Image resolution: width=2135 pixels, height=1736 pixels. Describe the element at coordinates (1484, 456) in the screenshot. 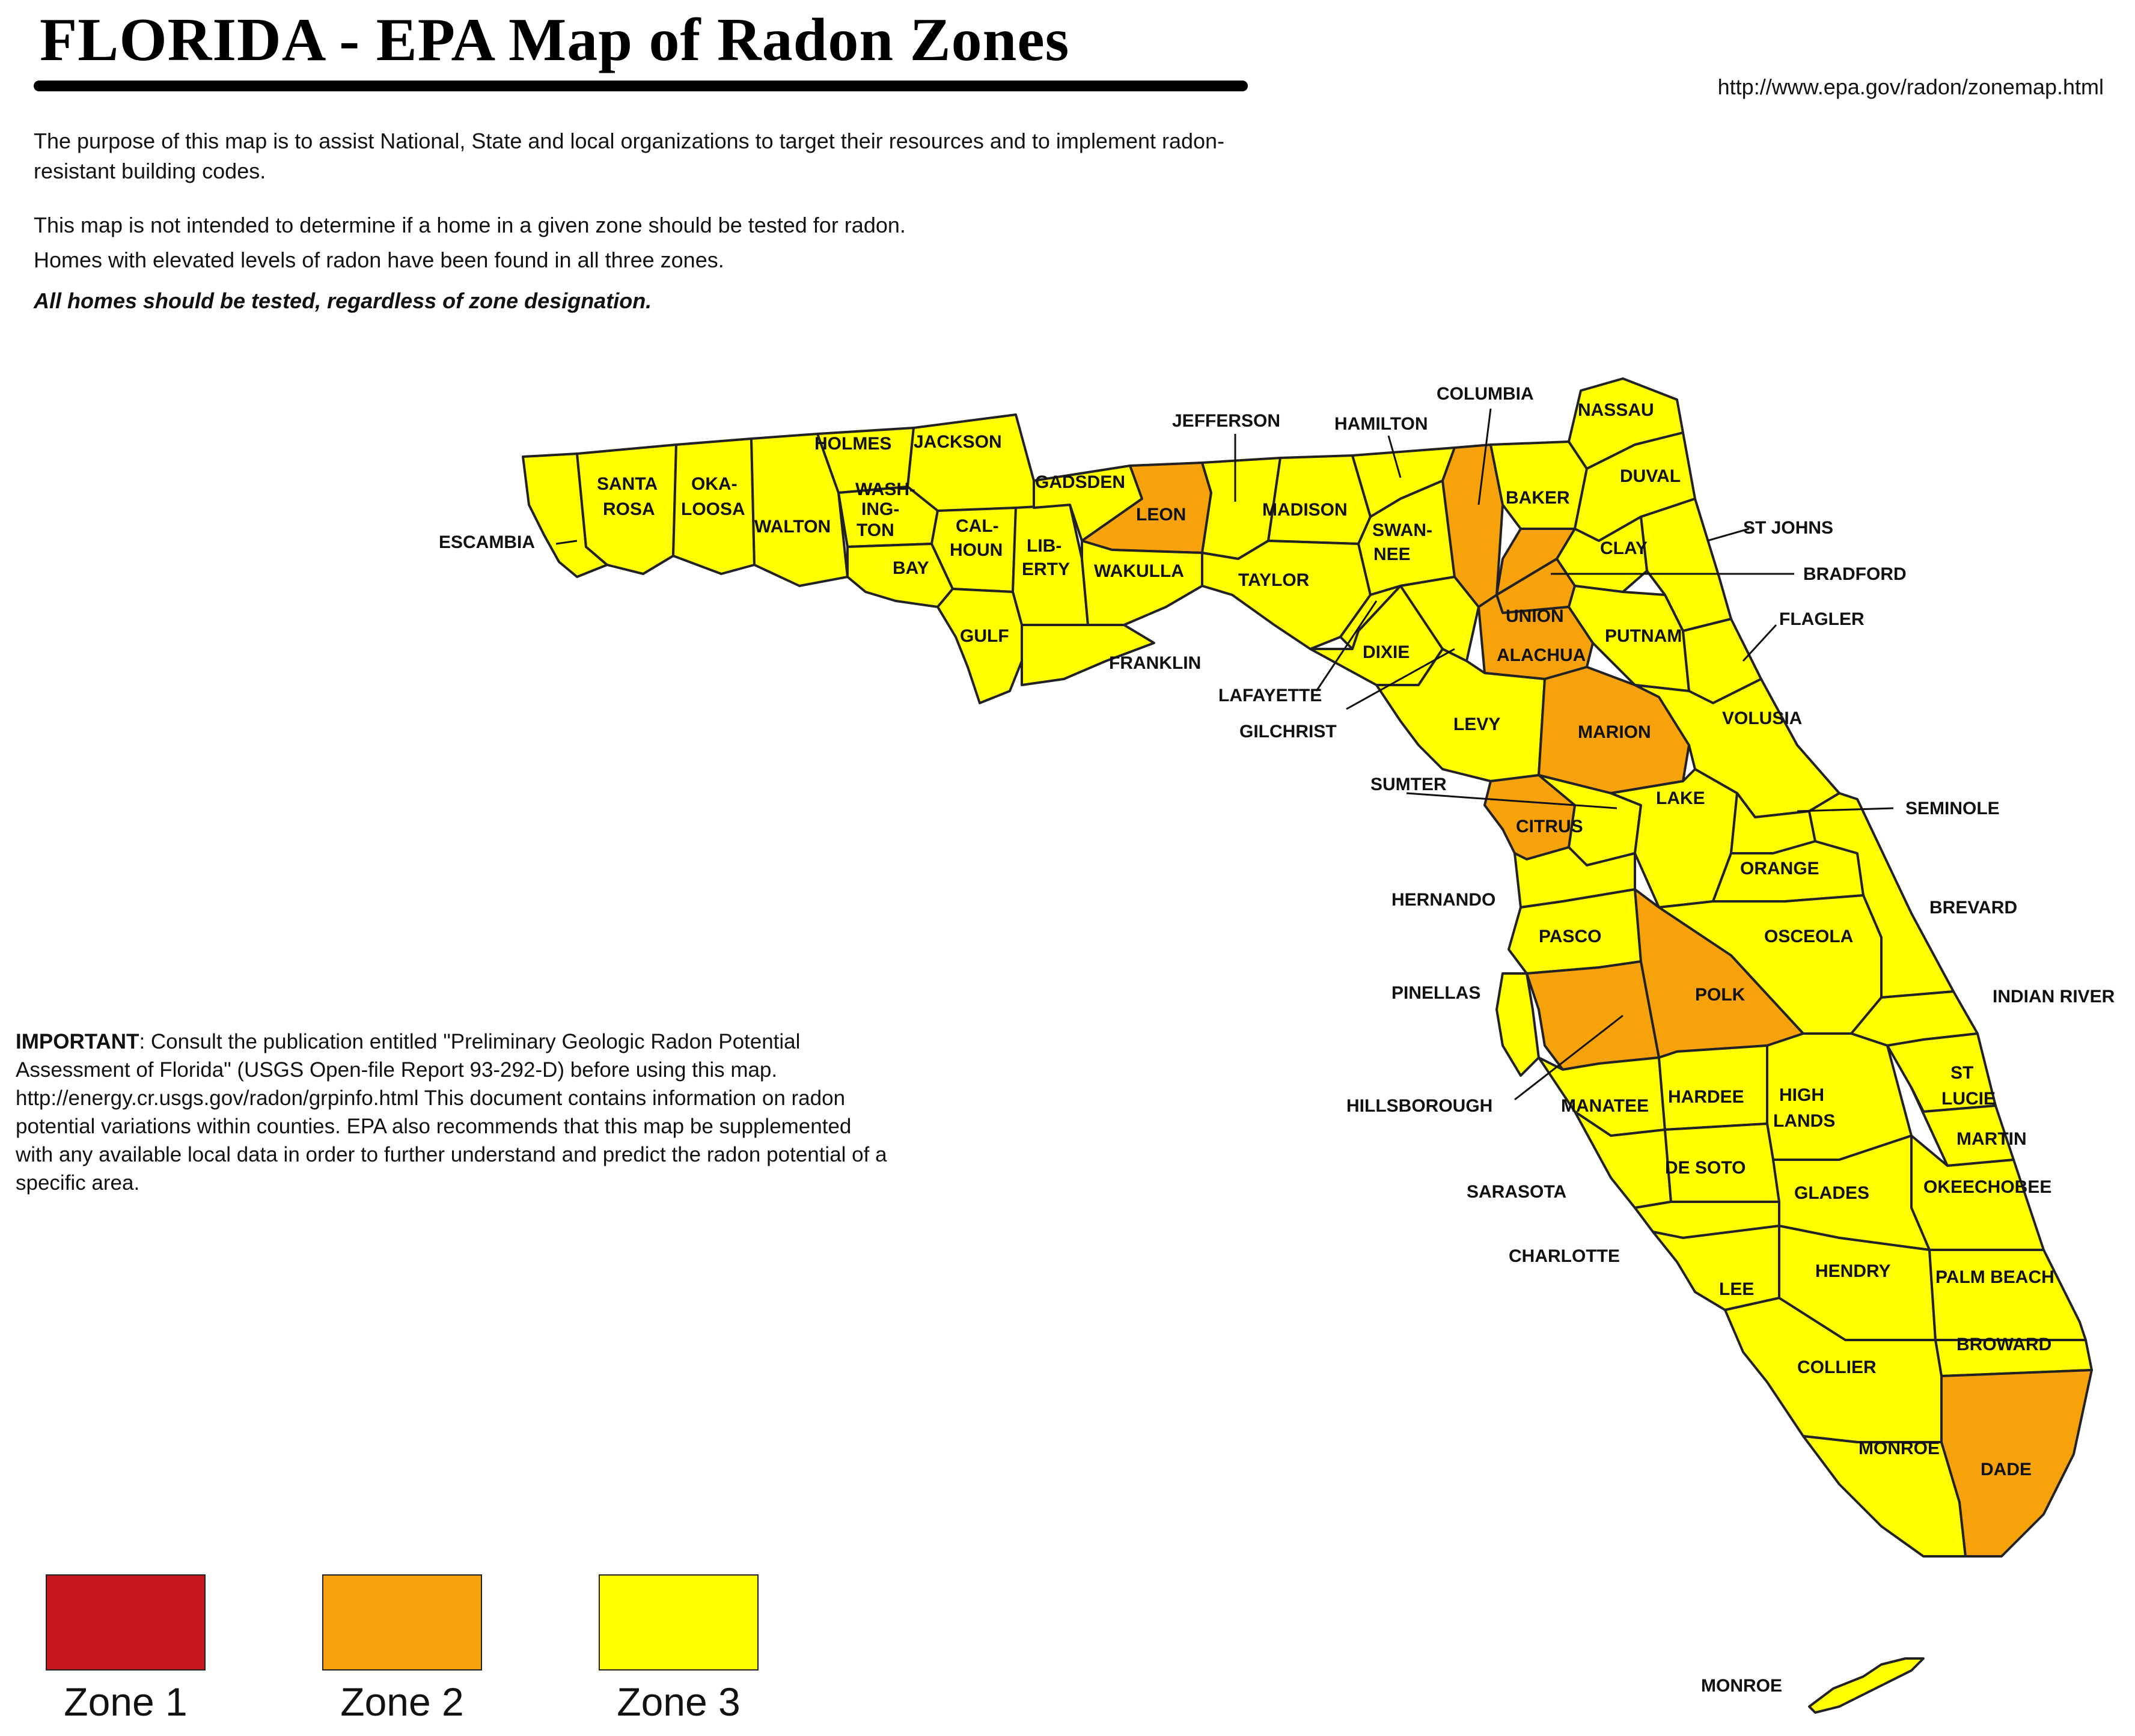

I see `leader-columbia` at that location.